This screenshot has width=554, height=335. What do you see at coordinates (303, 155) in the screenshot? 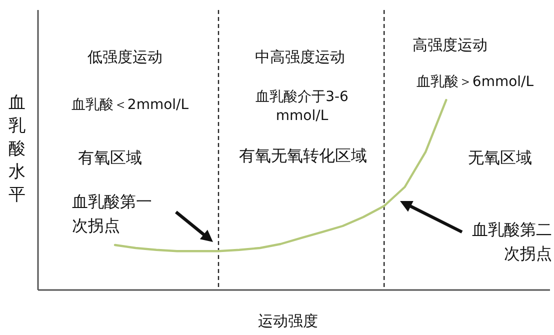
I see `annotation: 有氧无氧转化区域` at bounding box center [303, 155].